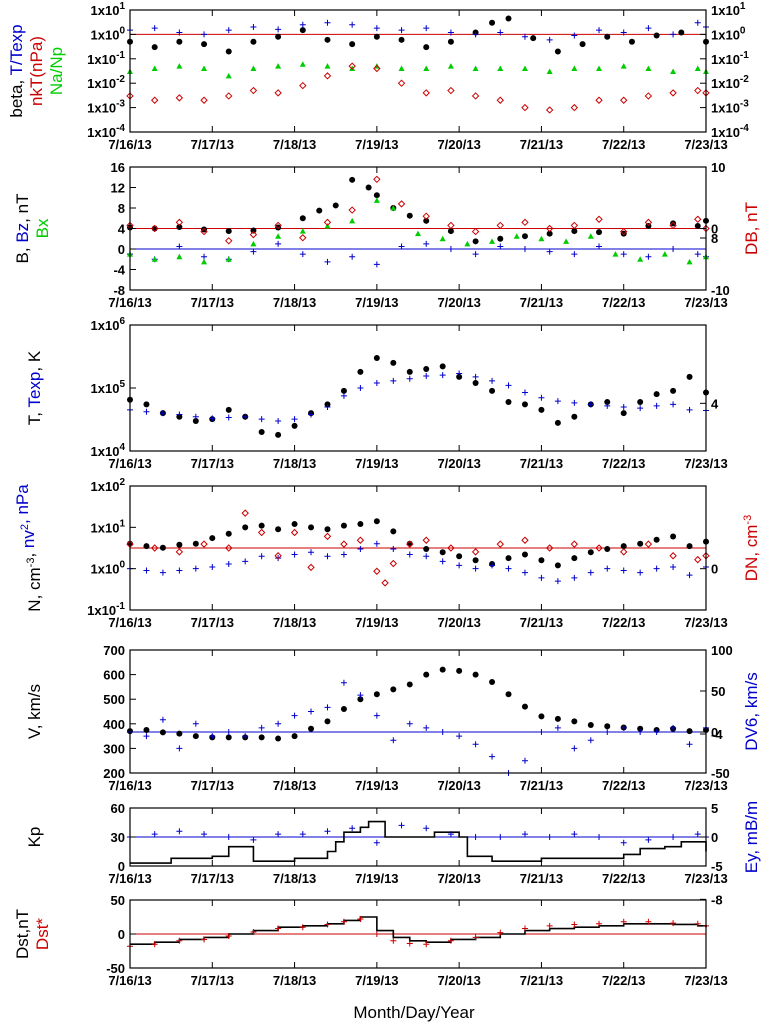  I want to click on y2-tick-label: -4, so click(717, 734).